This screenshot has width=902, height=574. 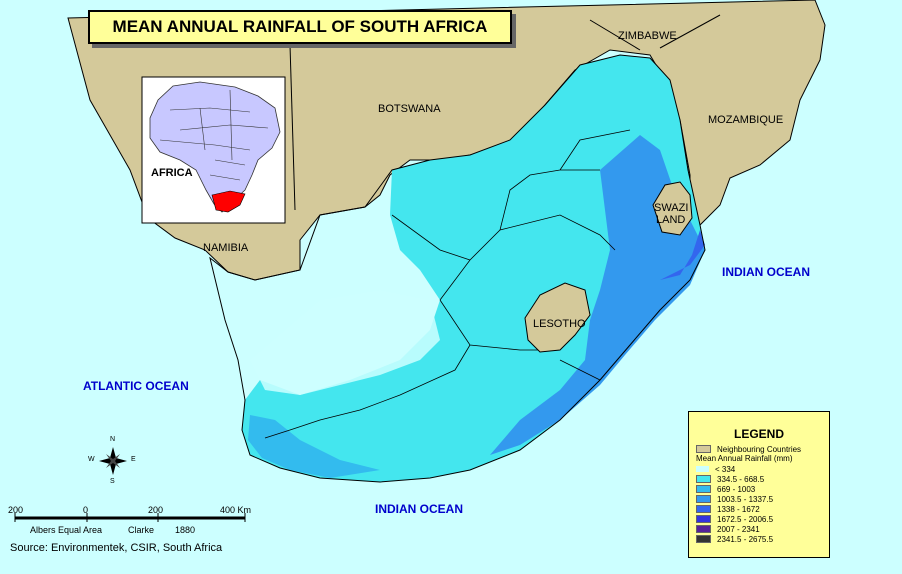 What do you see at coordinates (745, 539) in the screenshot?
I see `legend-label-class-7: 2341.5 - 2675.5` at bounding box center [745, 539].